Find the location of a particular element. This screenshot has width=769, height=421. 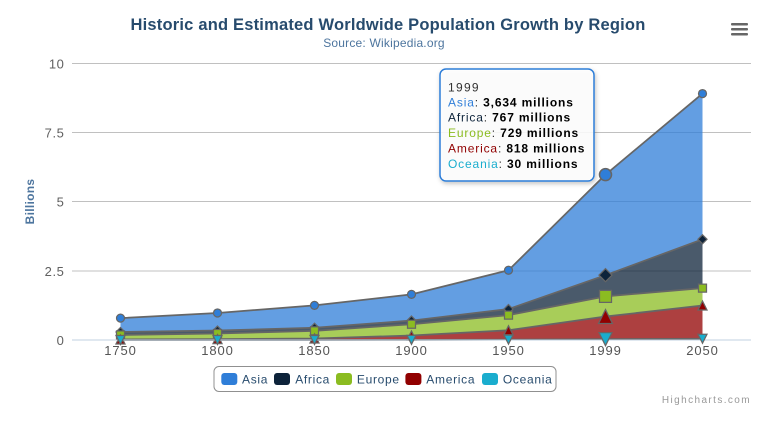

svg-text: 1850 is located at coordinates (314, 350).